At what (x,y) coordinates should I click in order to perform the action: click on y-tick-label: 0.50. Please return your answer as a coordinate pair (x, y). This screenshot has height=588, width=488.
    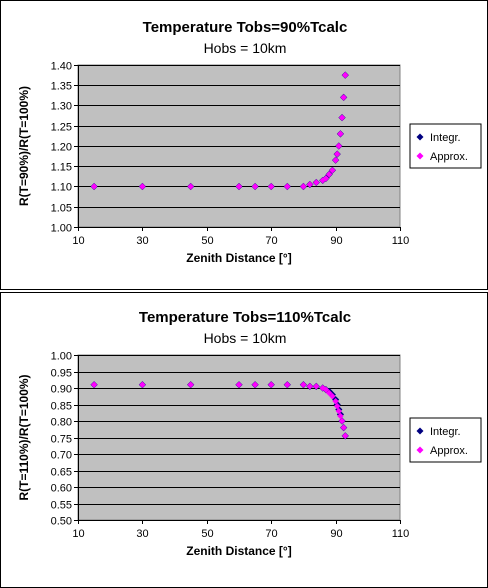
    Looking at the image, I should click on (61, 522).